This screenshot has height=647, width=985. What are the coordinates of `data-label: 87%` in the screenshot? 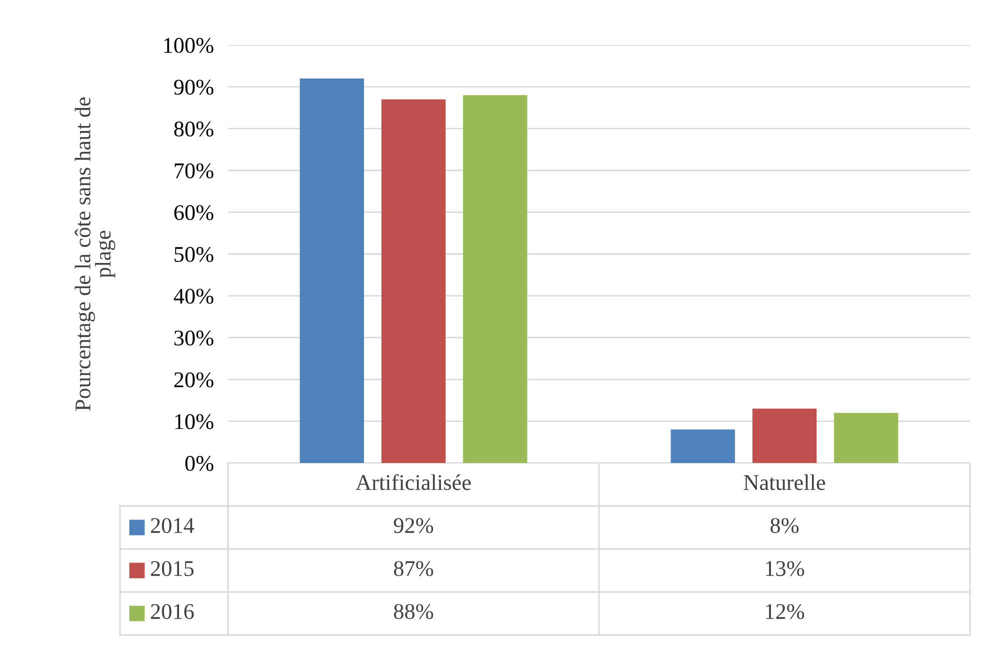 It's located at (414, 568).